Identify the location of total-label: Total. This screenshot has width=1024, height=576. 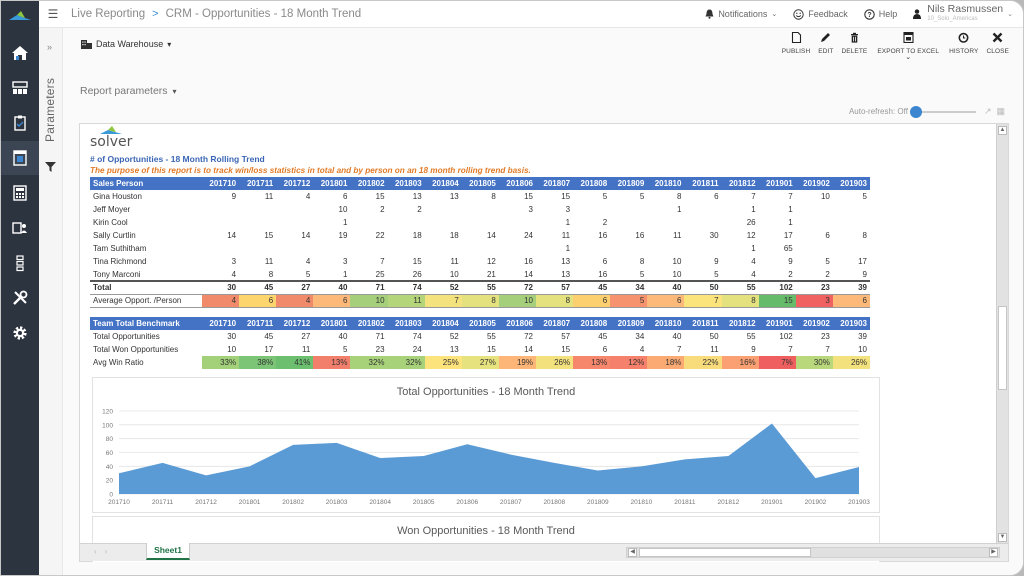
(146, 287).